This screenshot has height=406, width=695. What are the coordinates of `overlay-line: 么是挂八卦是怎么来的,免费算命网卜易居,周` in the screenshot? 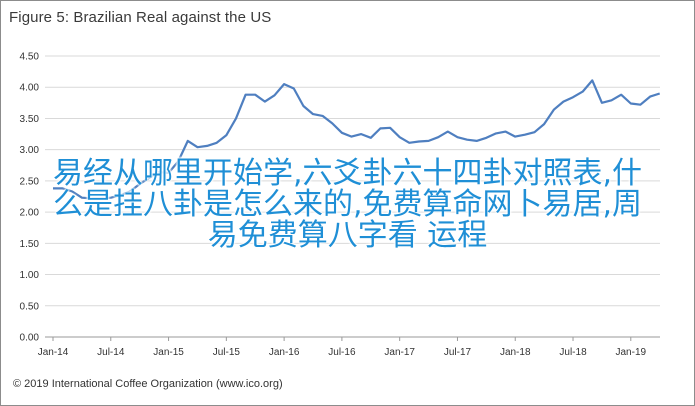 It's located at (347, 204).